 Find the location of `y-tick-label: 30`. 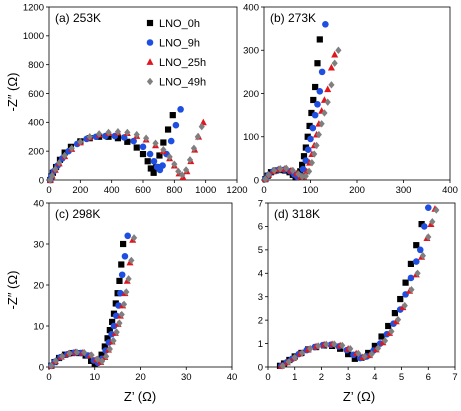

y-tick-label: 30 is located at coordinates (38, 244).